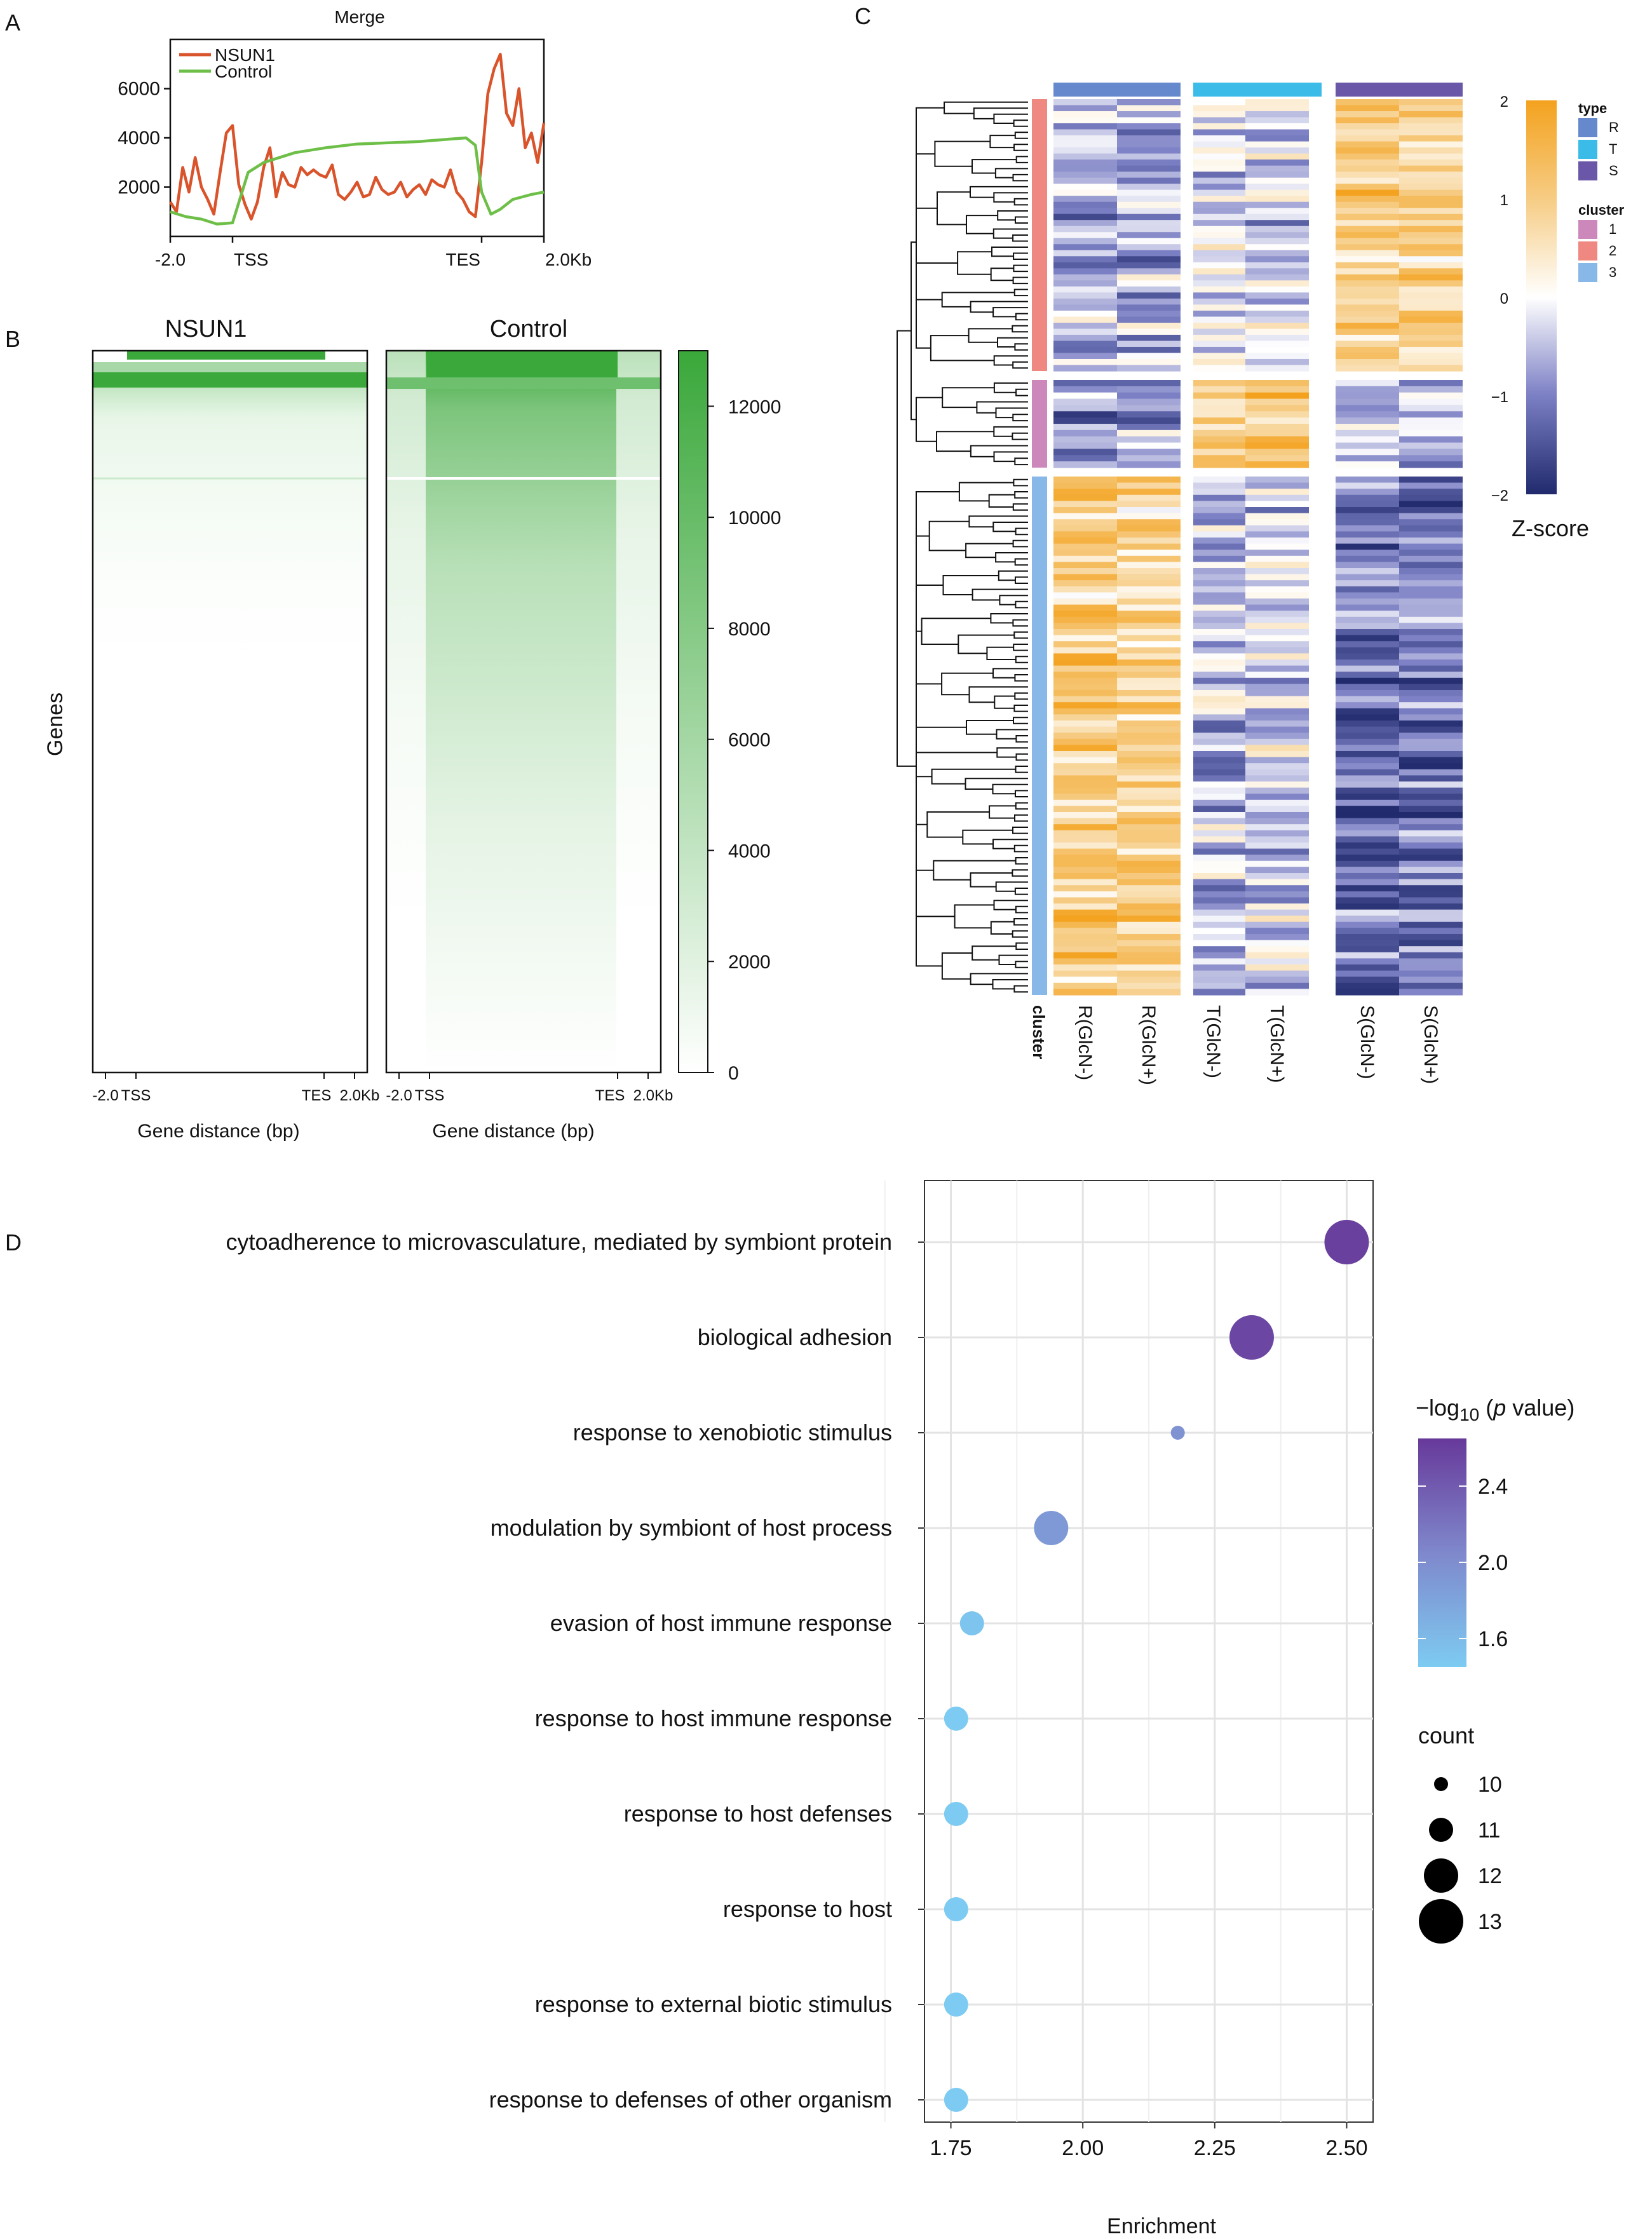 The image size is (1652, 2239). Describe the element at coordinates (244, 71) in the screenshot. I see `legend-a-control-label: Control` at that location.